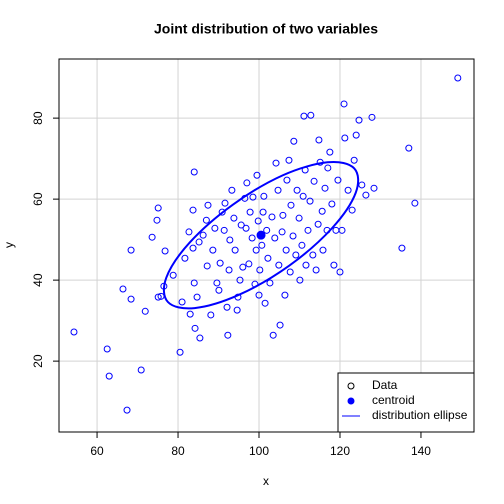 The height and width of the screenshot is (504, 504). I want to click on legend-label: Data, so click(385, 385).